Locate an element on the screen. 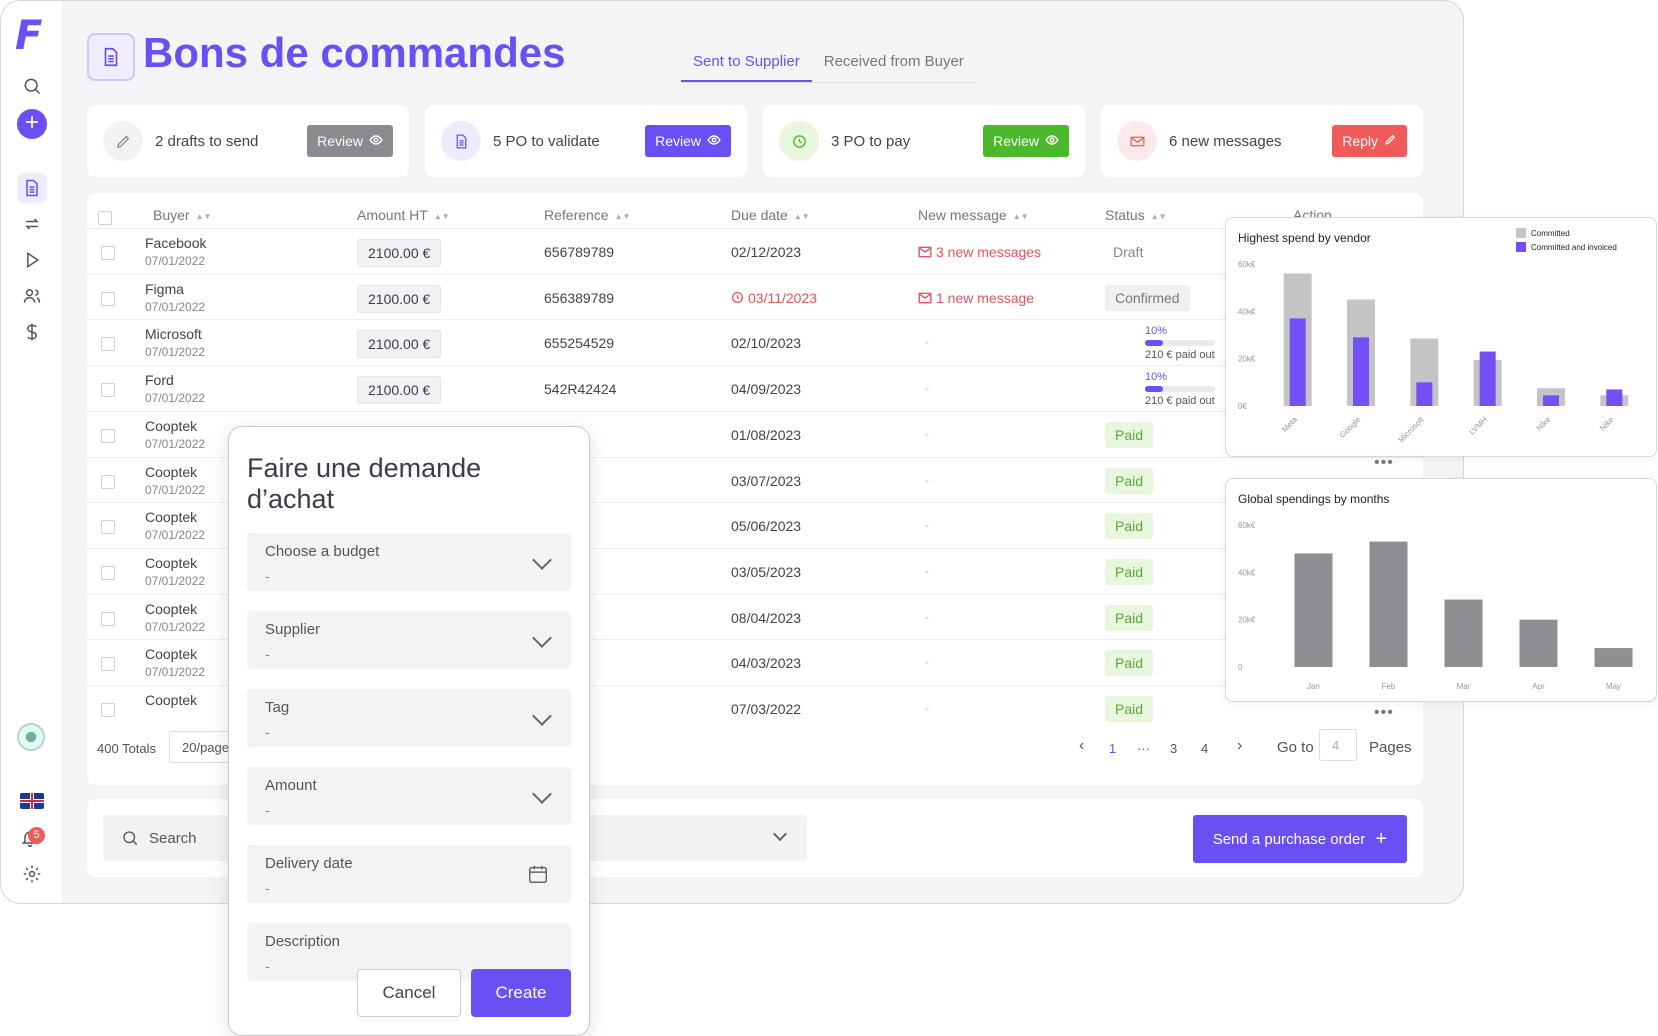 The height and width of the screenshot is (1036, 1658). field-label: Amount is located at coordinates (291, 785).